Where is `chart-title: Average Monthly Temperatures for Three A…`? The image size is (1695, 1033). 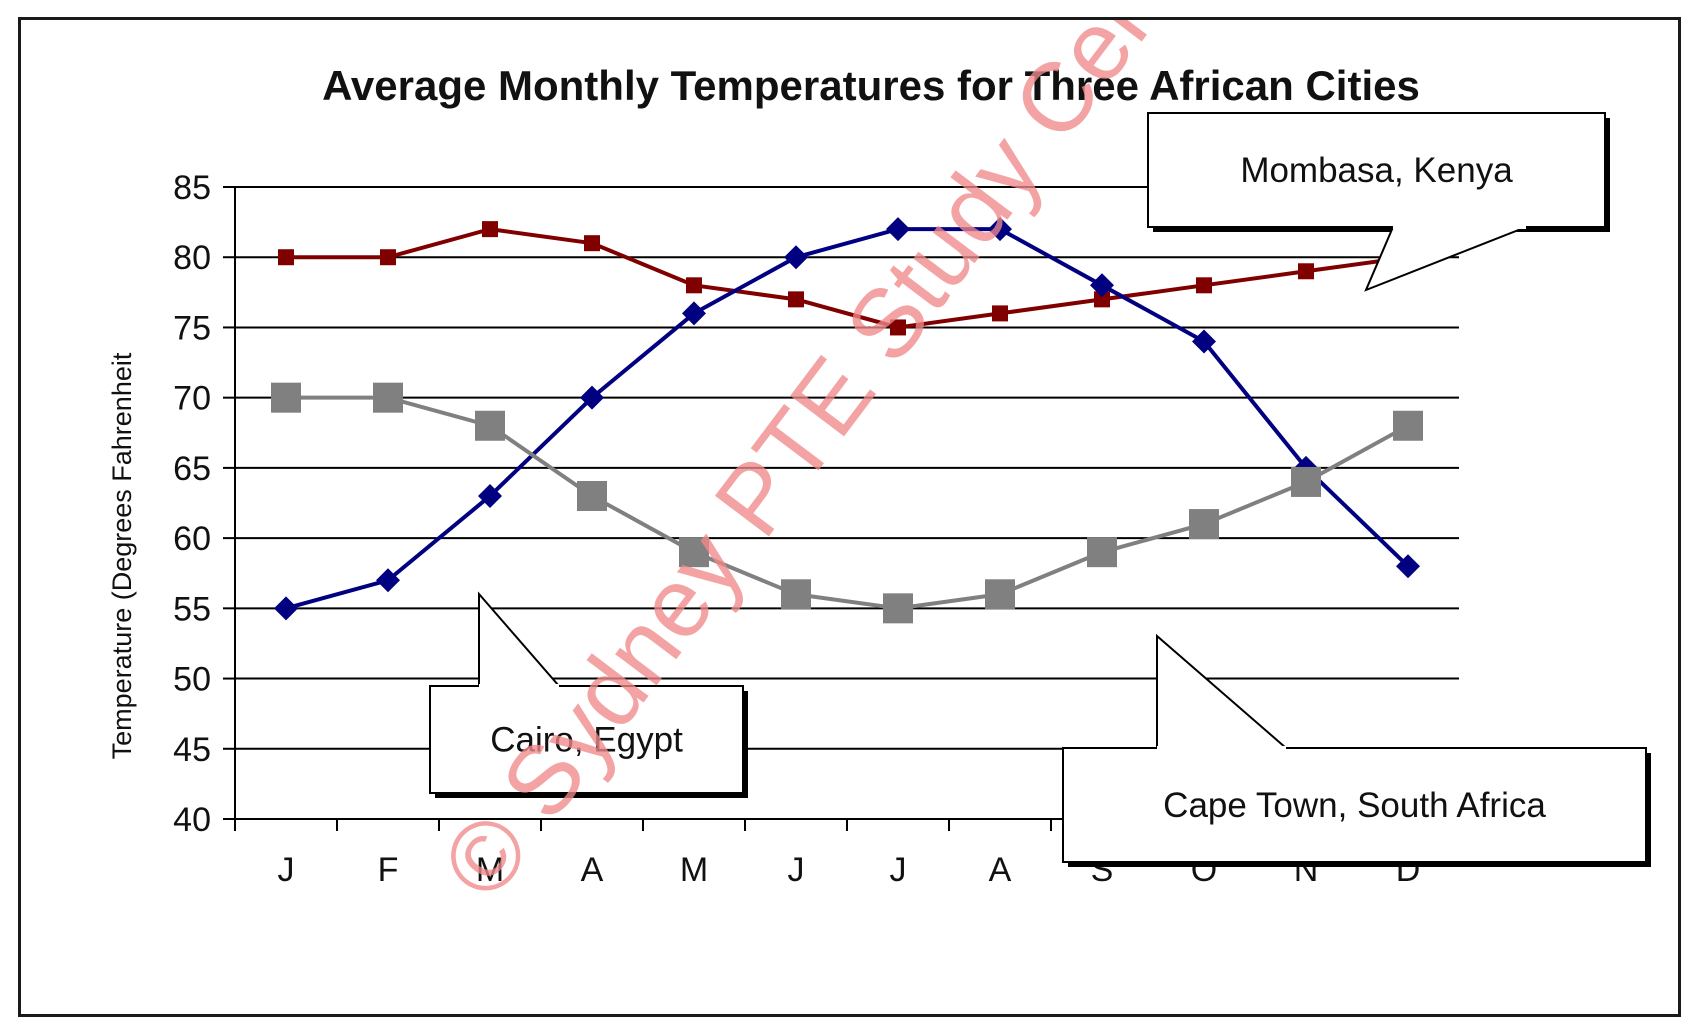 chart-title: Average Monthly Temperatures for Three A… is located at coordinates (871, 85).